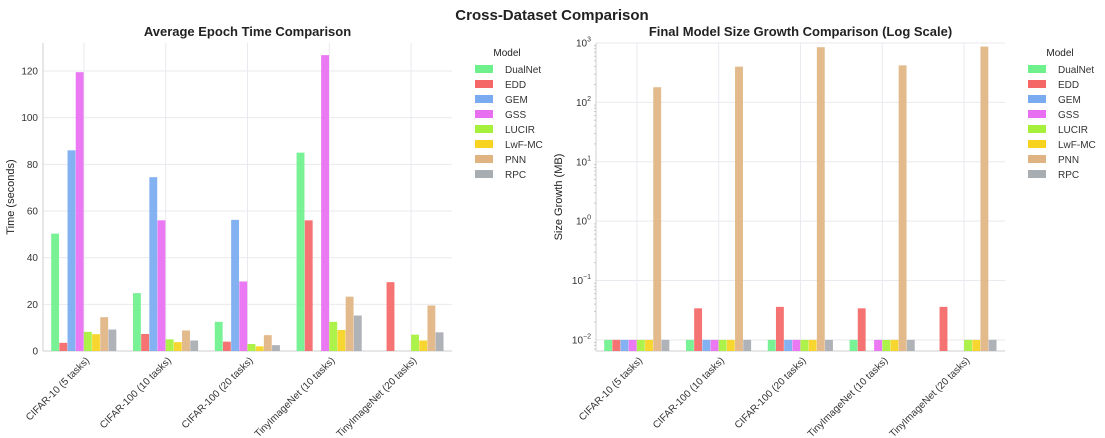 The height and width of the screenshot is (438, 1105). I want to click on y-axis-label: Time (seconds), so click(11, 196).